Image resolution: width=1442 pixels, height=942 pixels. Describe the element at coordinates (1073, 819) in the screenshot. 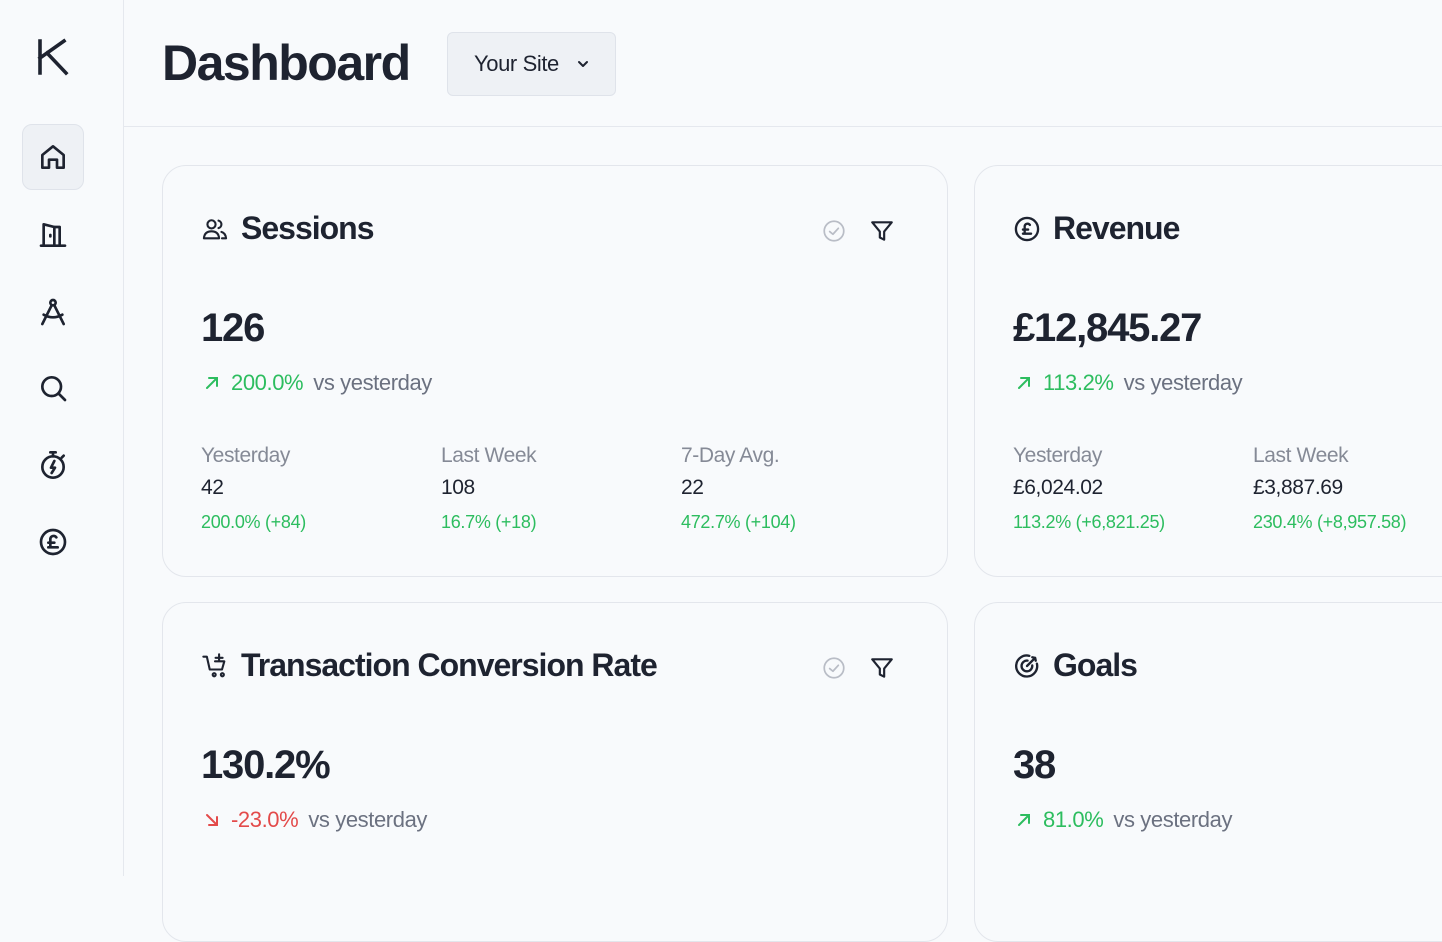

I see `delta-percent: 81.0%` at that location.